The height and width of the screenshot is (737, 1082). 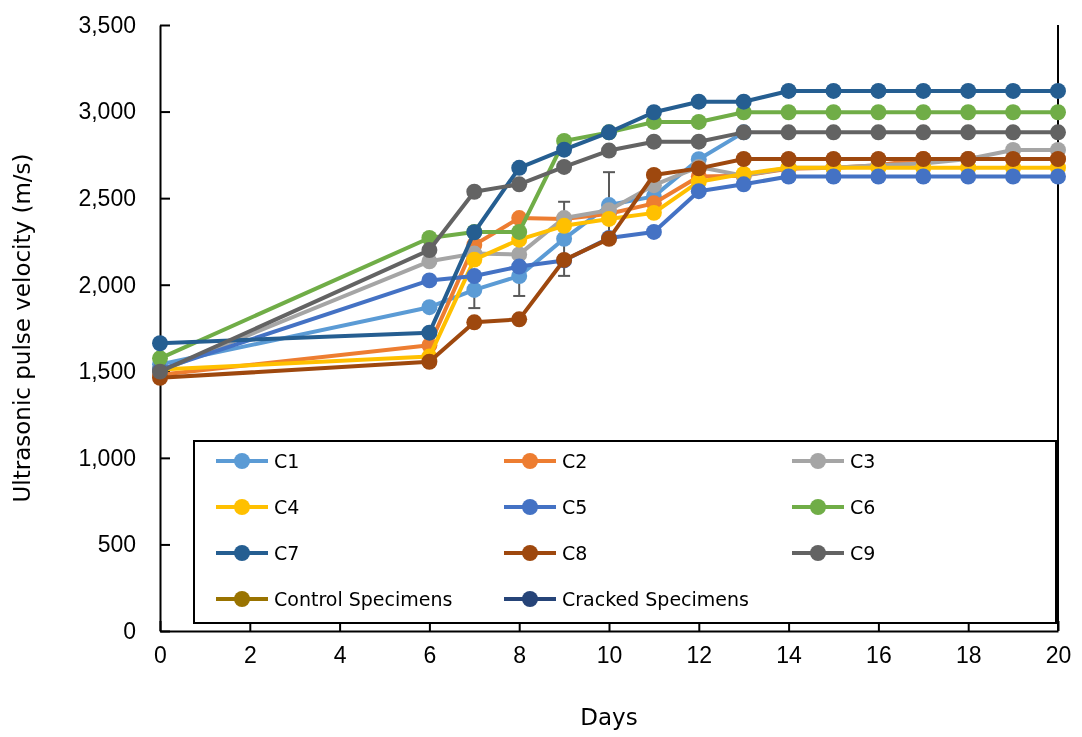 What do you see at coordinates (575, 507) in the screenshot?
I see `legend-label: C5` at bounding box center [575, 507].